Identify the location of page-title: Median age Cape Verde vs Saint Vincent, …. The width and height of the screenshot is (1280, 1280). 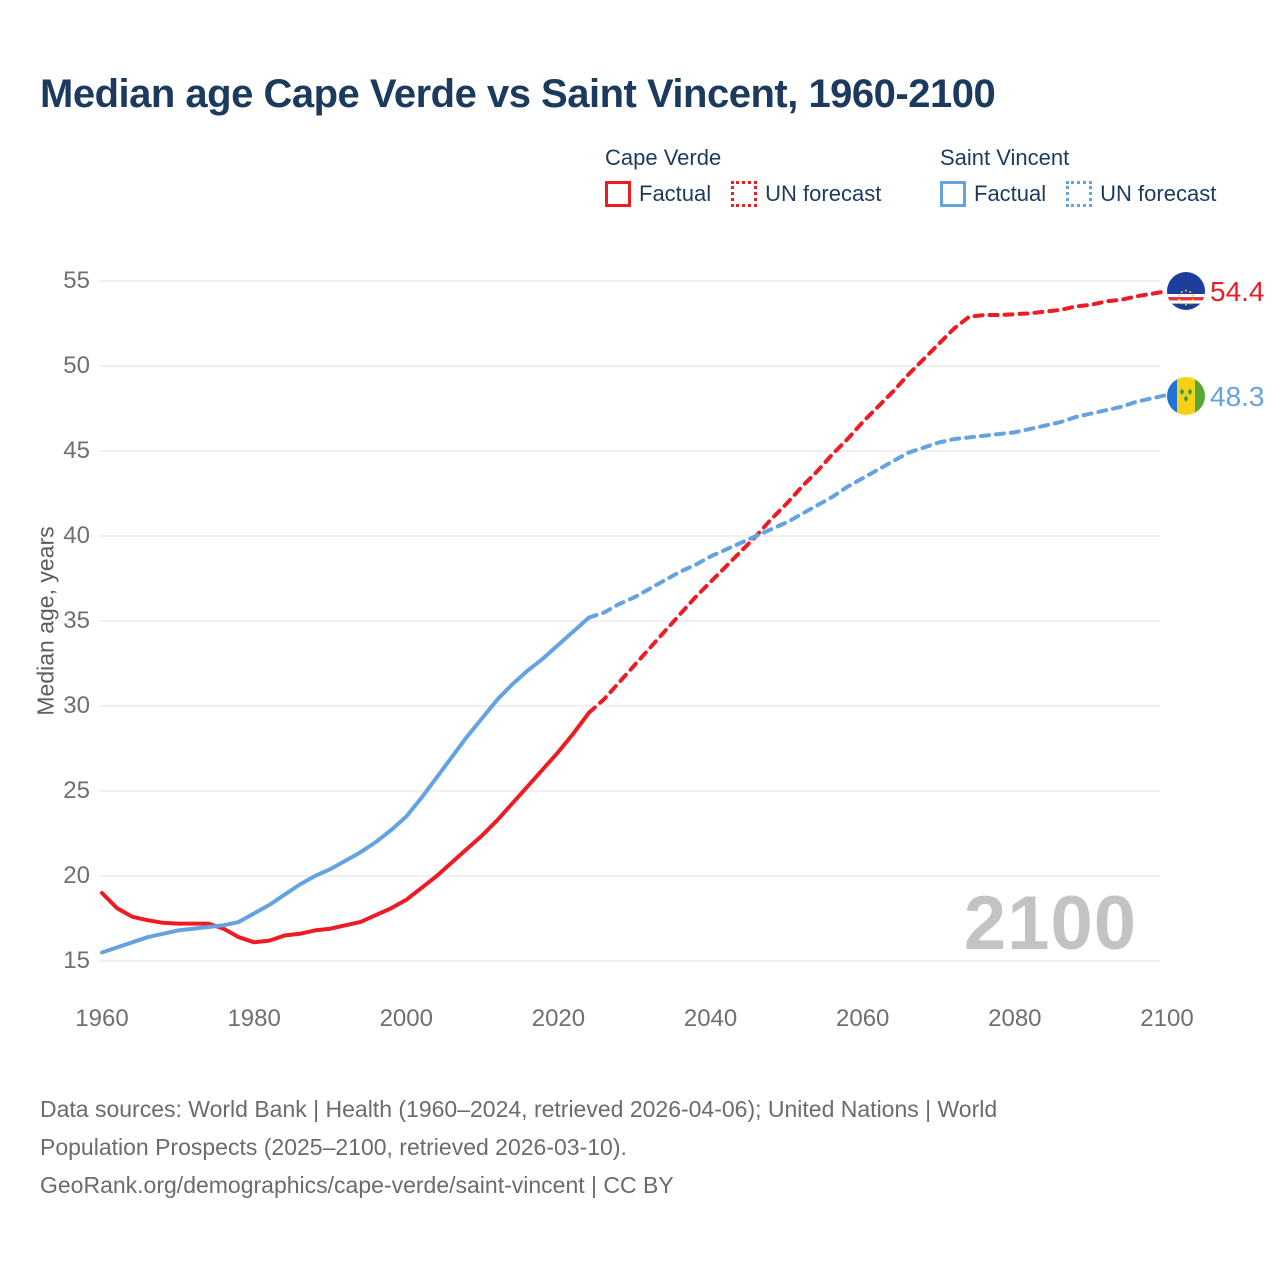
(518, 94).